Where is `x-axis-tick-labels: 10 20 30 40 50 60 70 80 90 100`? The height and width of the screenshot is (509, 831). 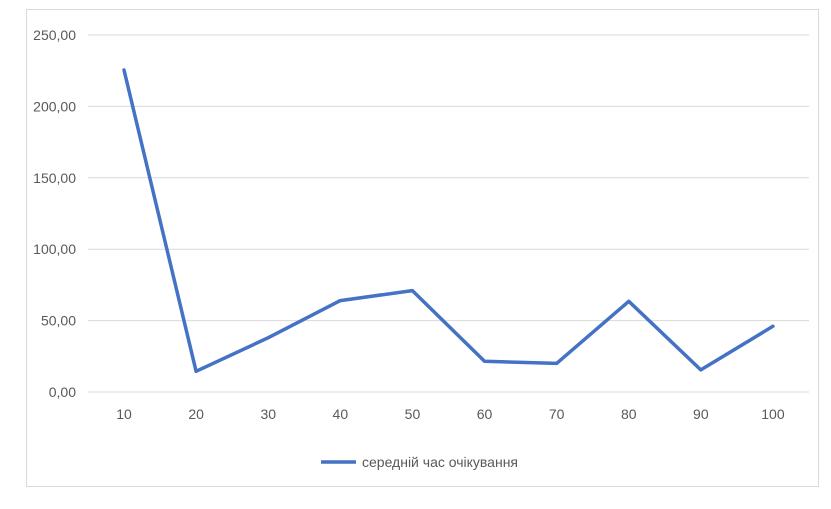 x-axis-tick-labels: 10 20 30 40 50 60 70 80 90 100 is located at coordinates (450, 414).